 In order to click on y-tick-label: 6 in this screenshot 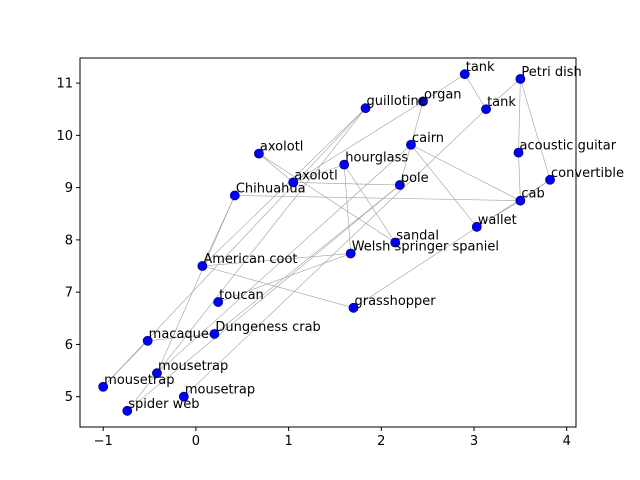, I will do `click(69, 345)`.